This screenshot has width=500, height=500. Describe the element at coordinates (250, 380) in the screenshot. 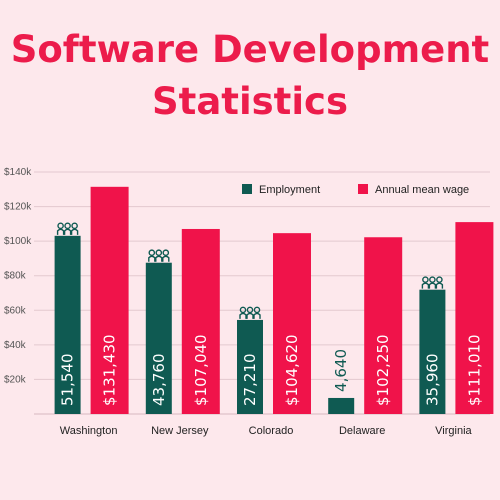

I see `data-label: 27,210` at that location.